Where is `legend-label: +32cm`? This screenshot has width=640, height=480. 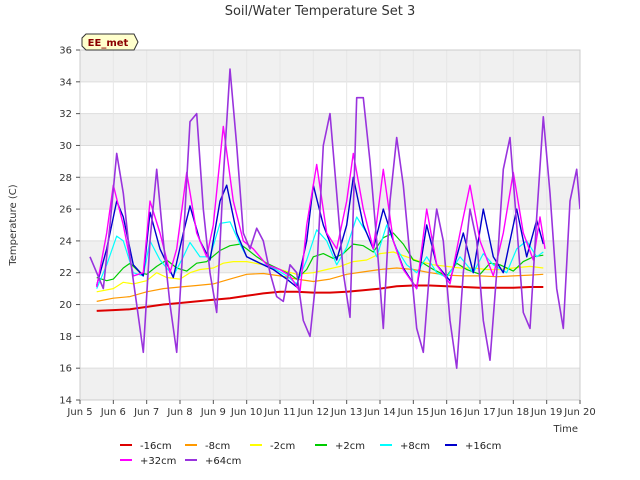
legend-label: +32cm is located at coordinates (158, 461).